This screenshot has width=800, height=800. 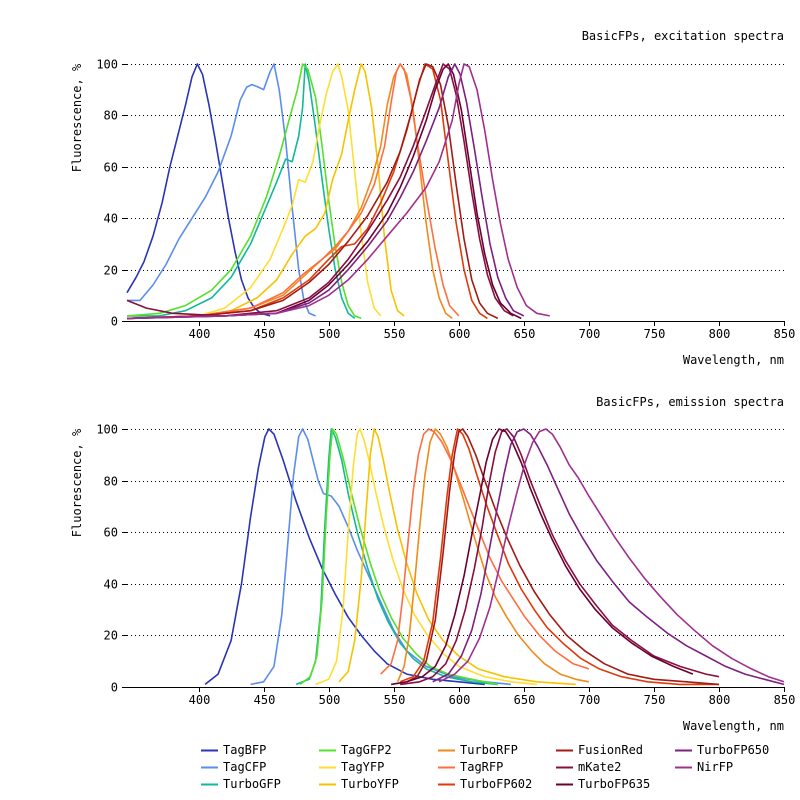 I want to click on excitation-y-axis-label: Fluorescence, %, so click(x=77, y=117).